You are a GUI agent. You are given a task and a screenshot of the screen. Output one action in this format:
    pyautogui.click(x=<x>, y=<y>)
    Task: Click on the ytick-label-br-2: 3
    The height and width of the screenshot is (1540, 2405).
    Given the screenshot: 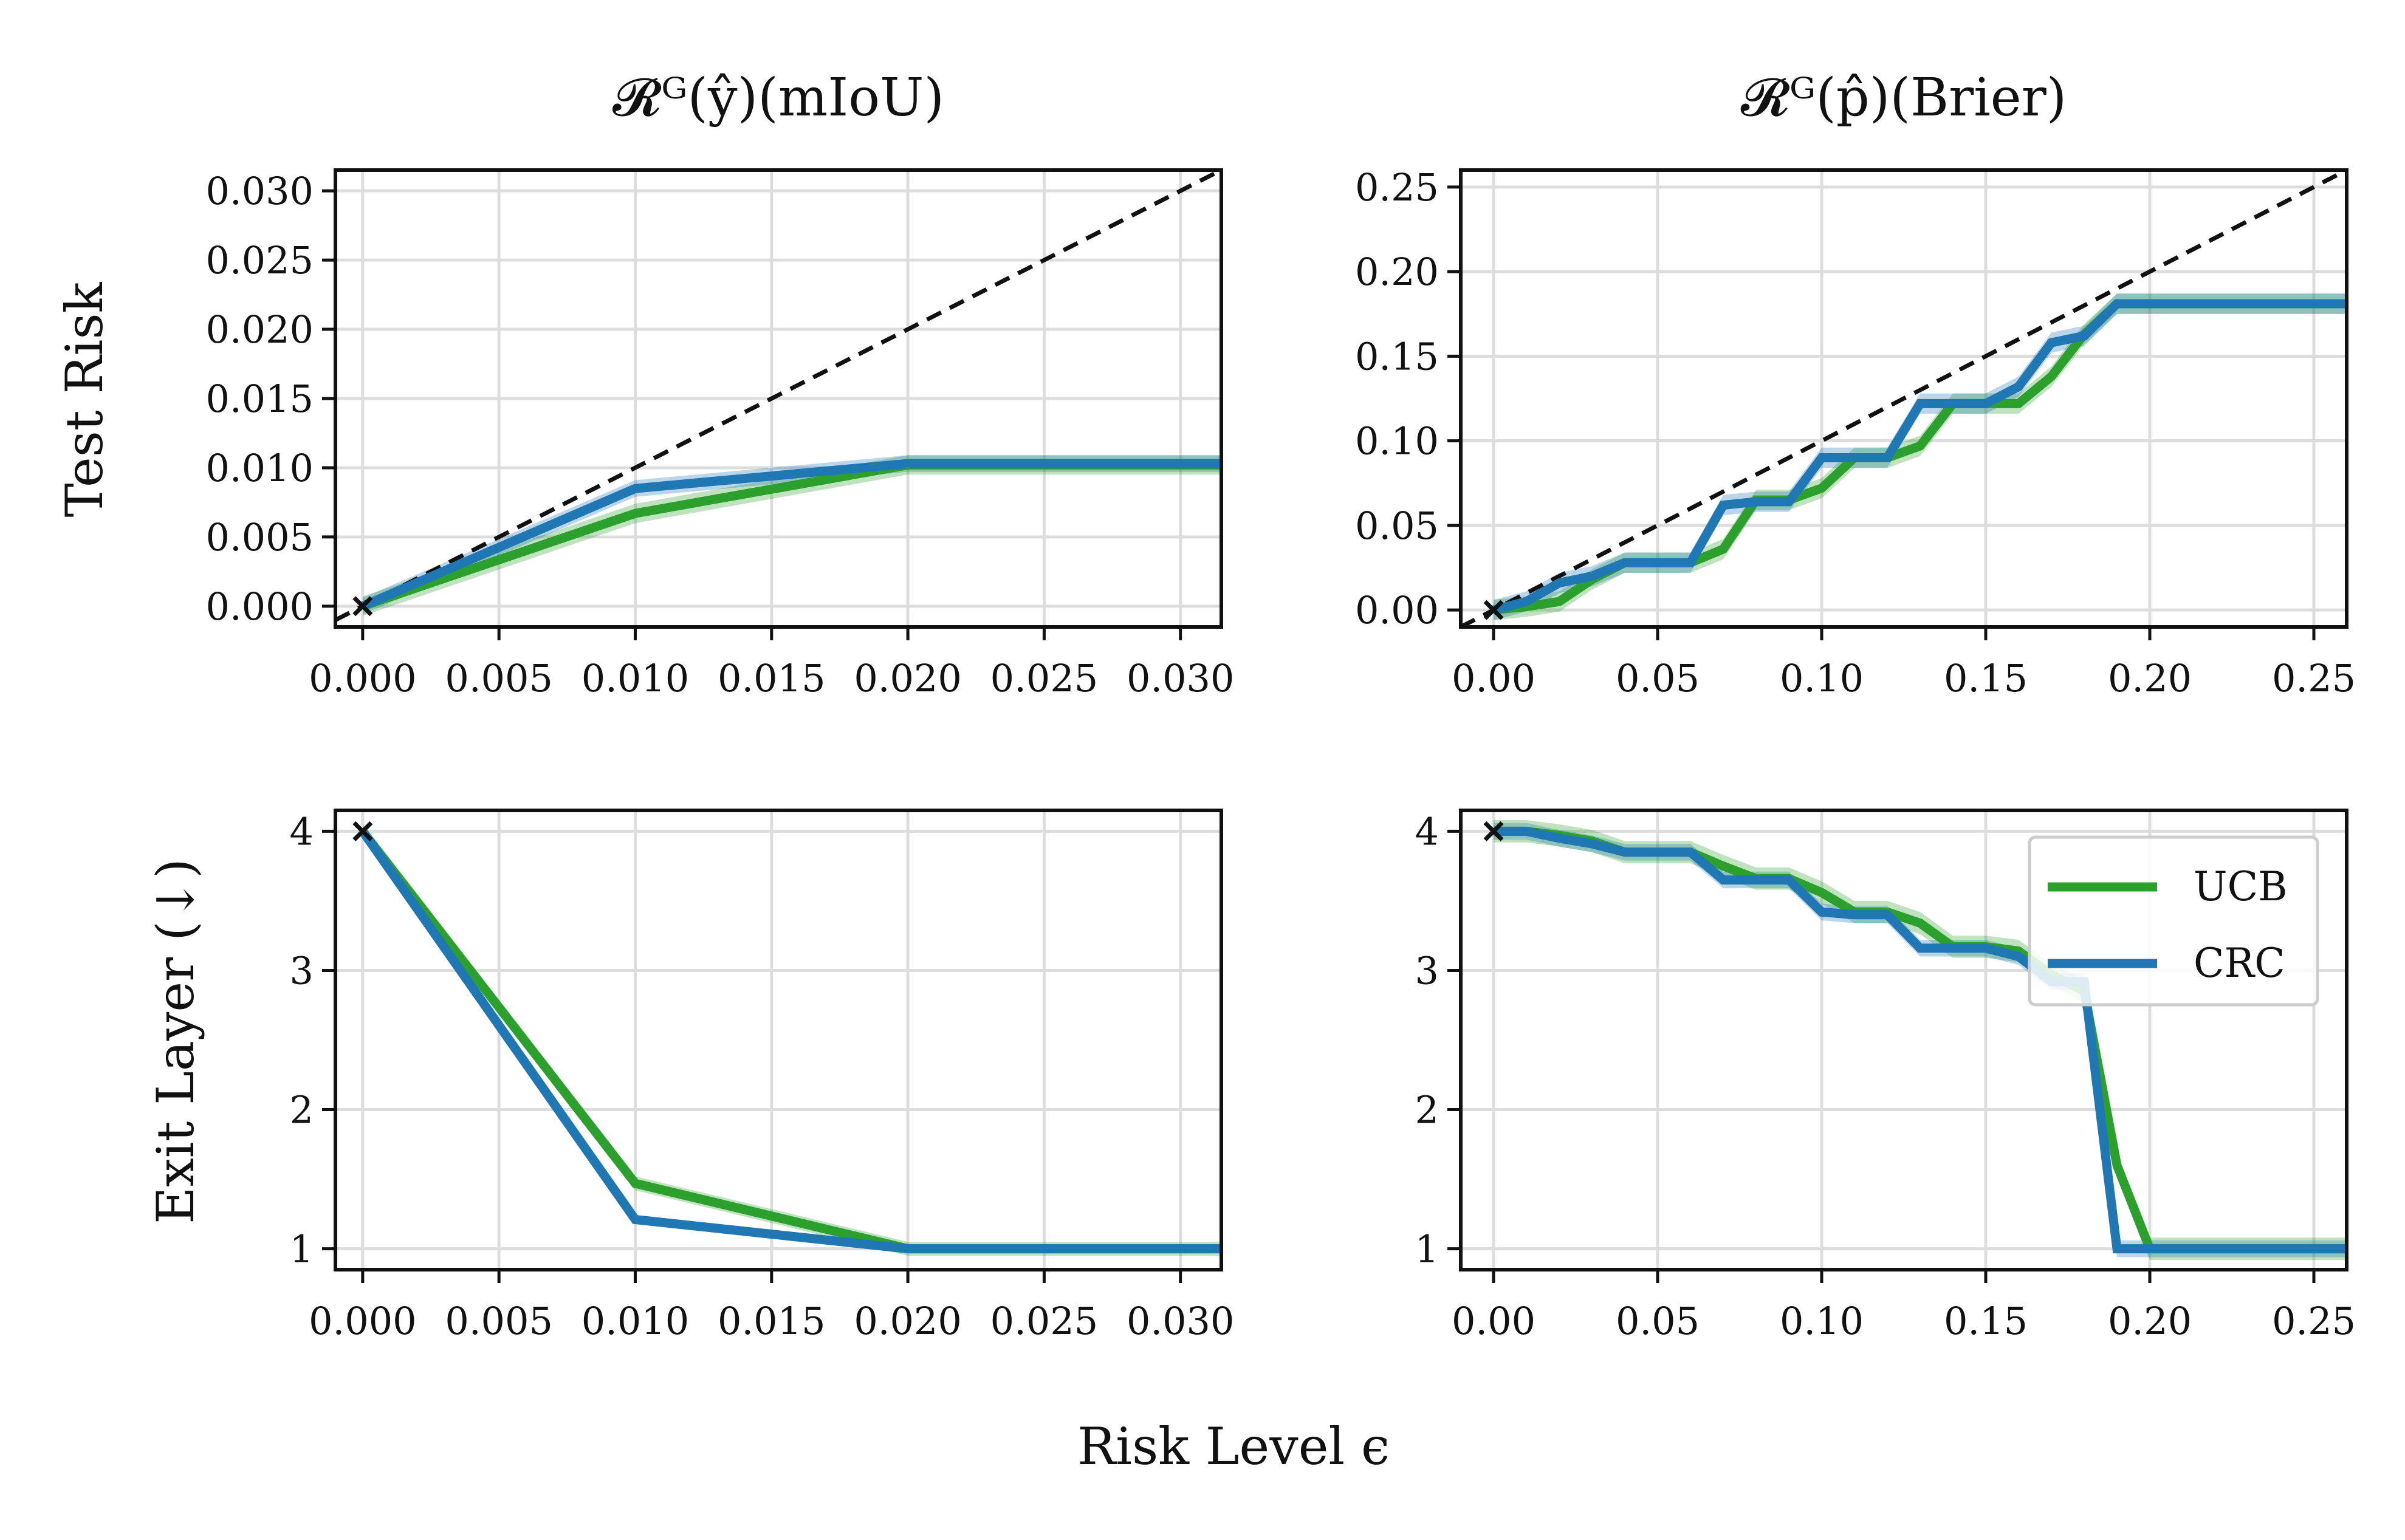 What is the action you would take?
    pyautogui.click(x=1427, y=970)
    